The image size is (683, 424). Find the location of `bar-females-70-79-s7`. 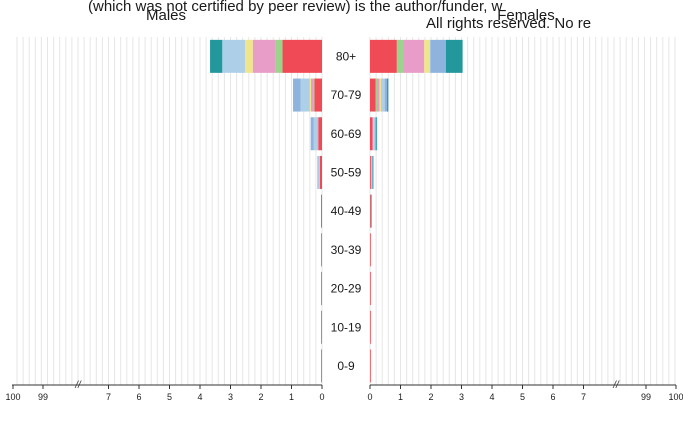

bar-females-70-79-s7 is located at coordinates (388, 95).